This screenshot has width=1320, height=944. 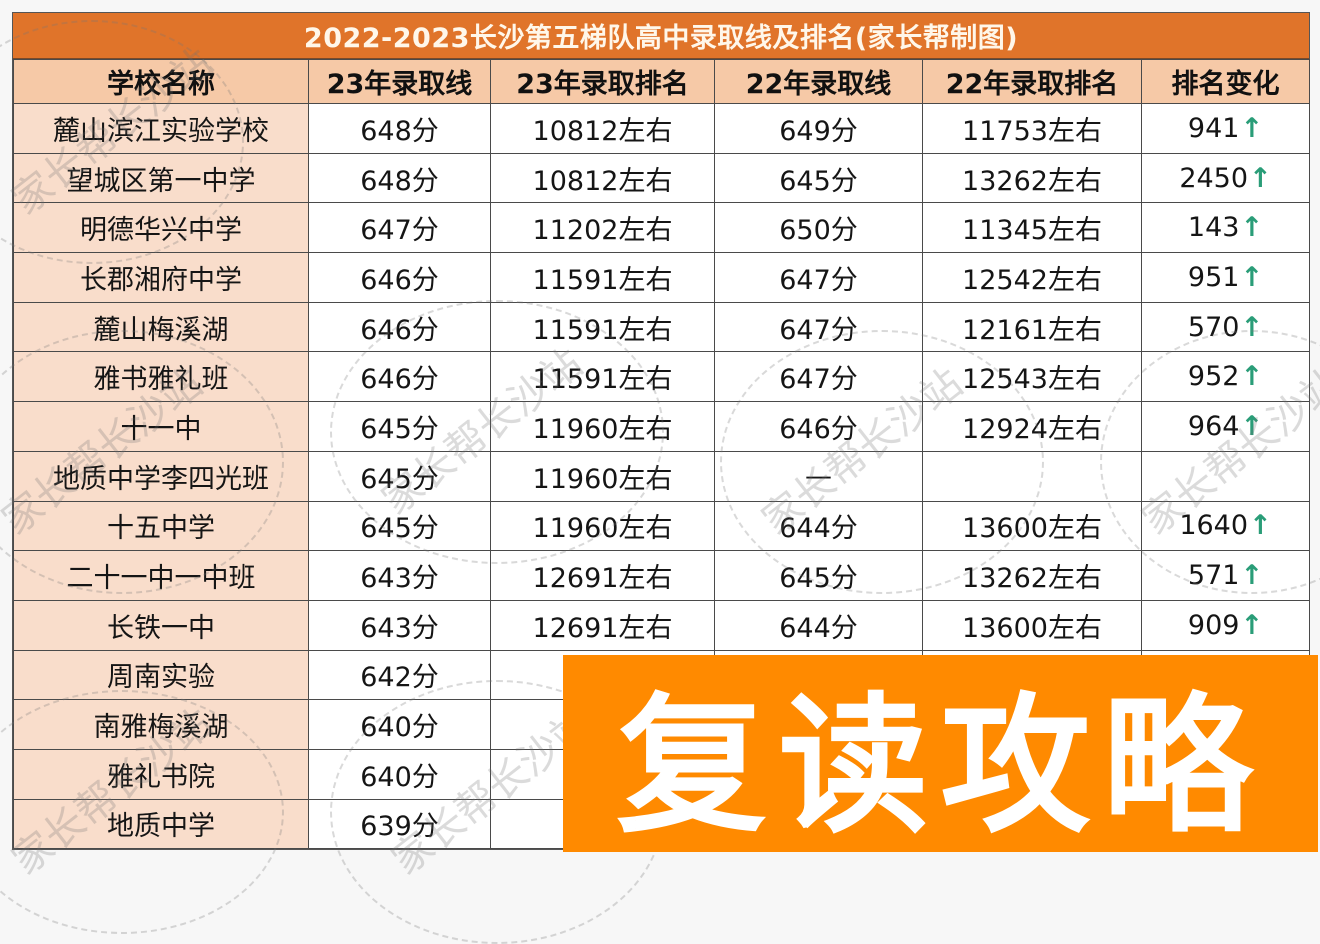 I want to click on table-row: 麓山梅溪湖 646分 11591左右 647分 12161左右 570↑, so click(x=661, y=327).